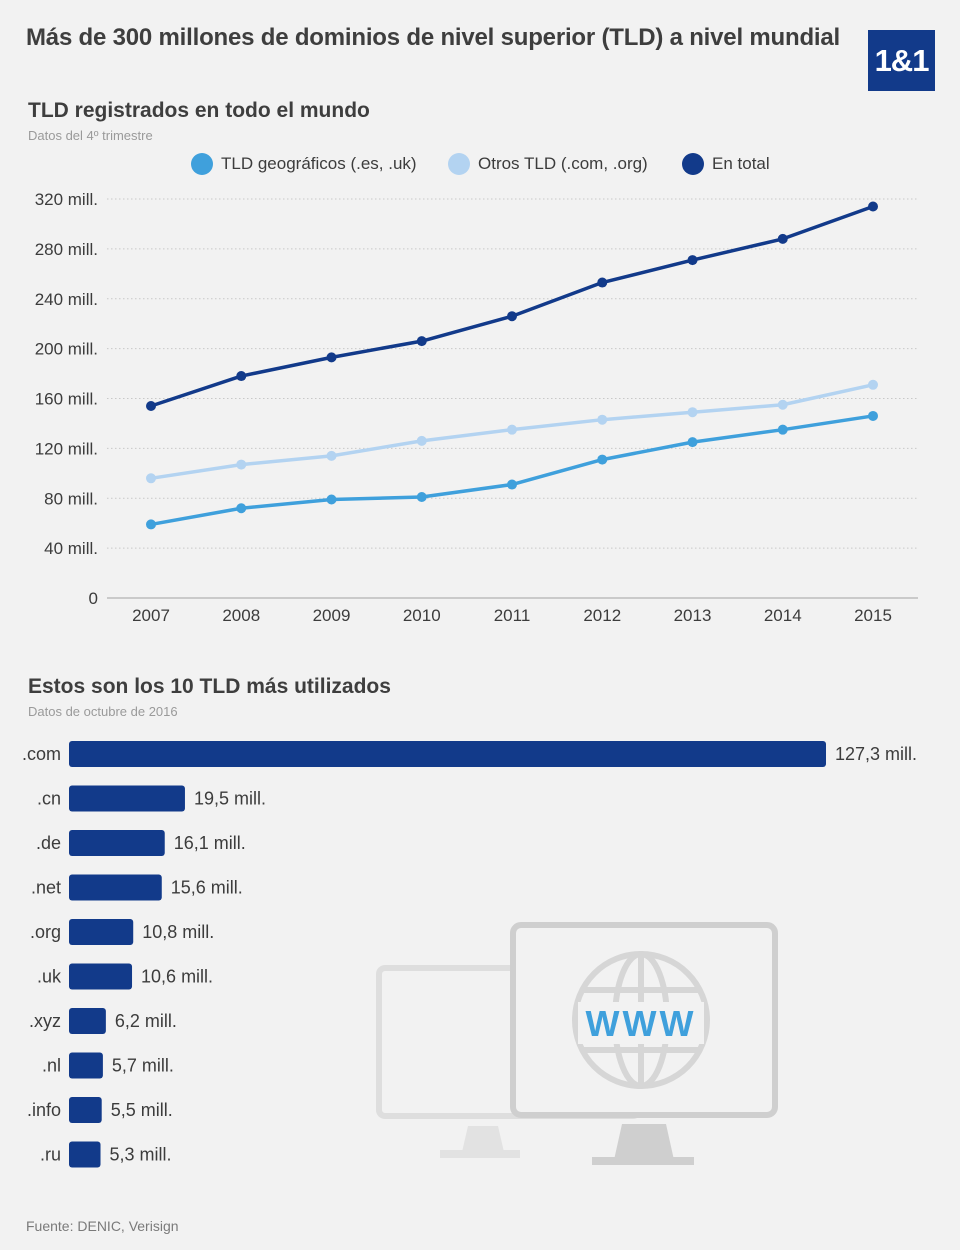  Describe the element at coordinates (71, 498) in the screenshot. I see `y-tick-label: 80 mill.` at that location.